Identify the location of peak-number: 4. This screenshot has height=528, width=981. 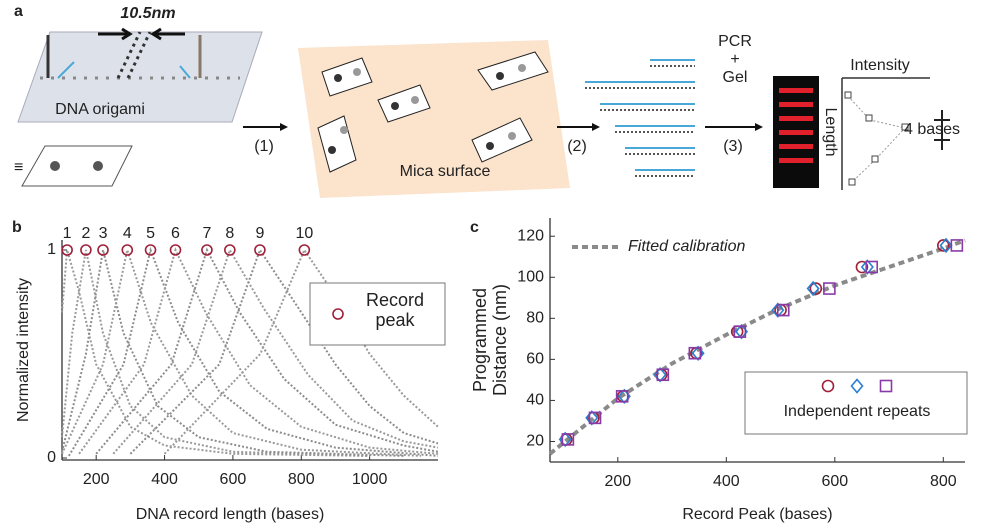
(127, 233).